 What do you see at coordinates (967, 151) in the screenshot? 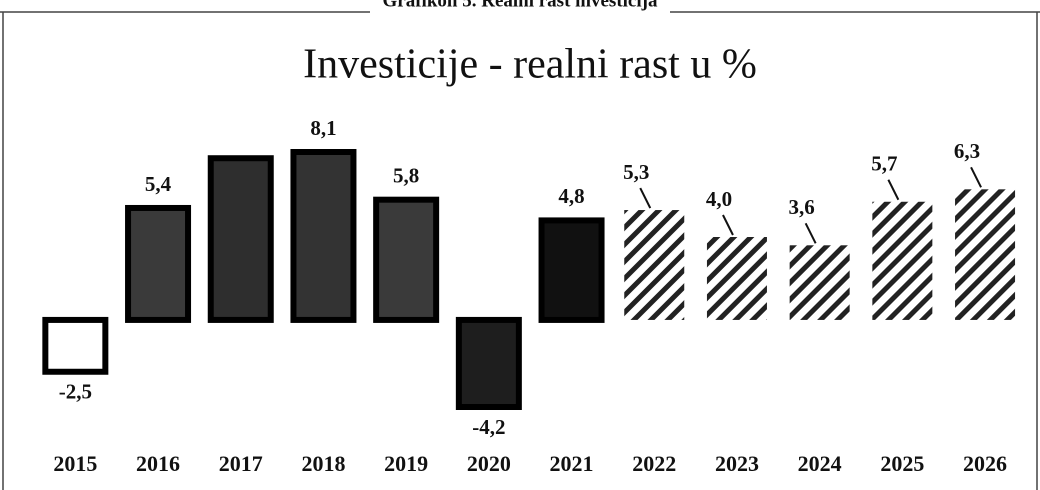
I see `data-label: 6,3` at bounding box center [967, 151].